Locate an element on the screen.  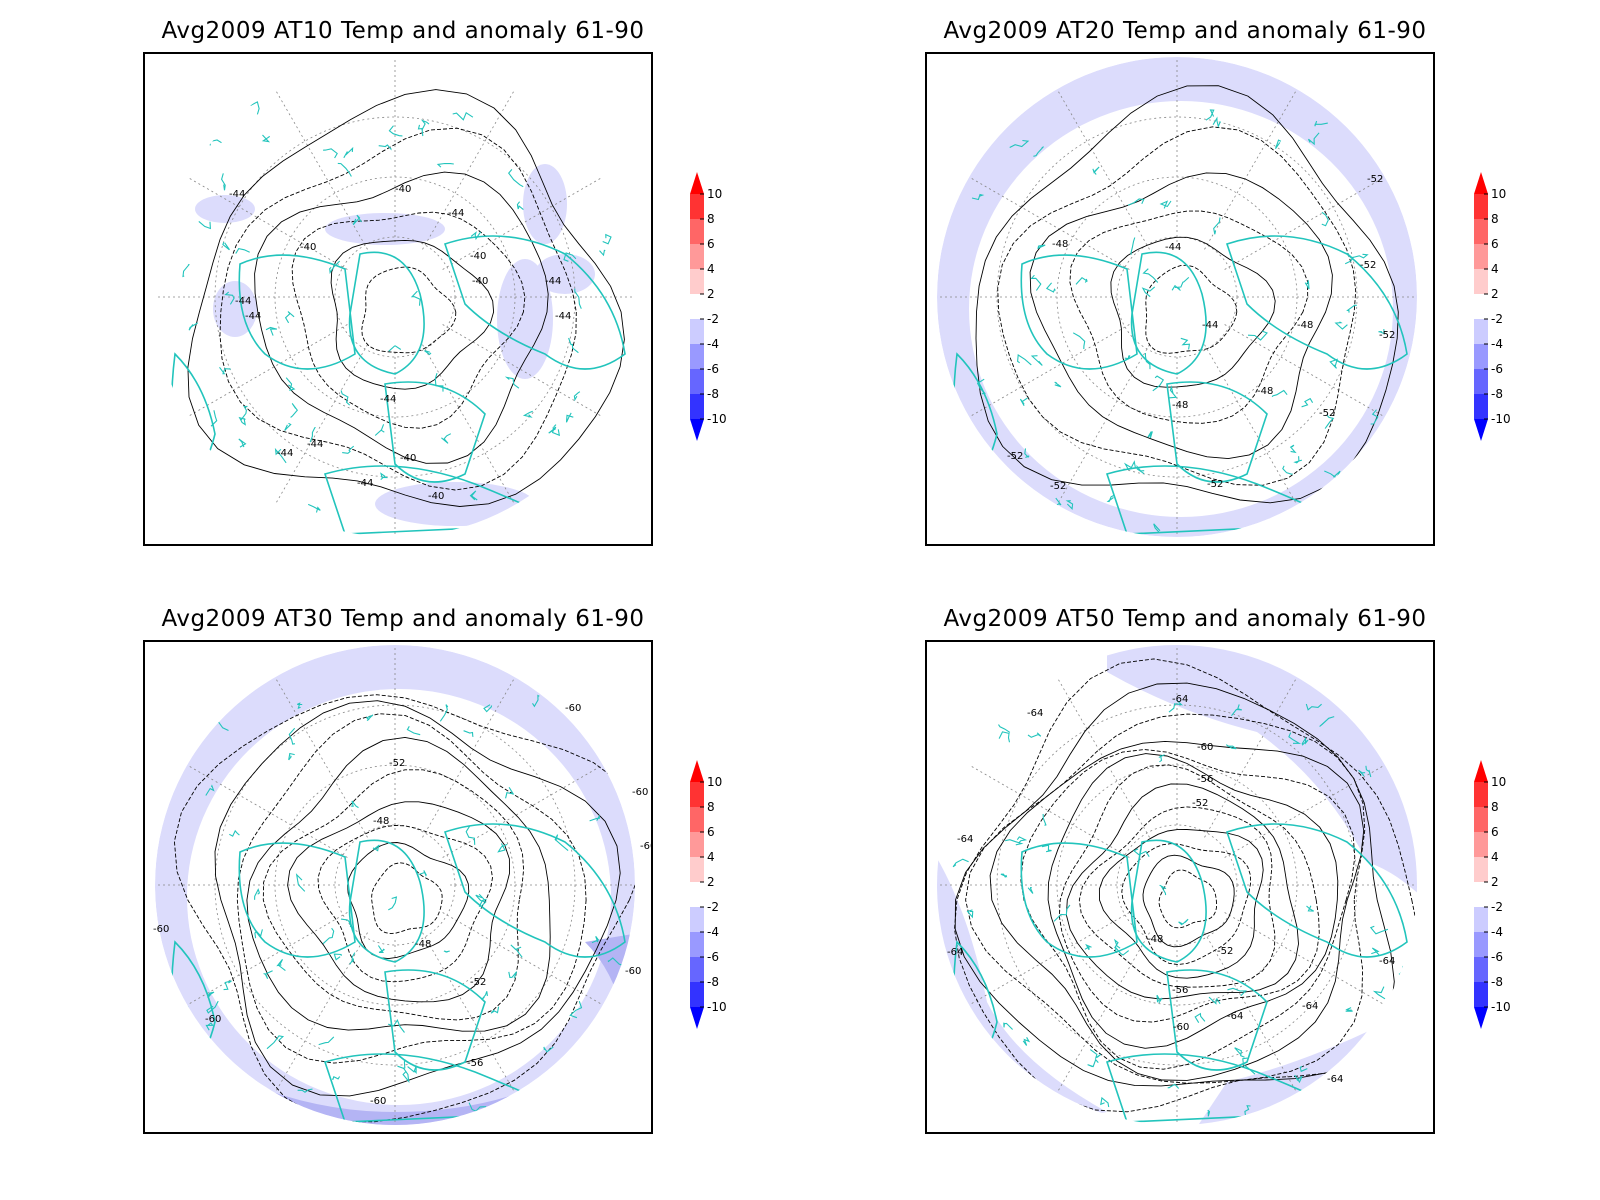
map-disk is located at coordinates (395, 885).